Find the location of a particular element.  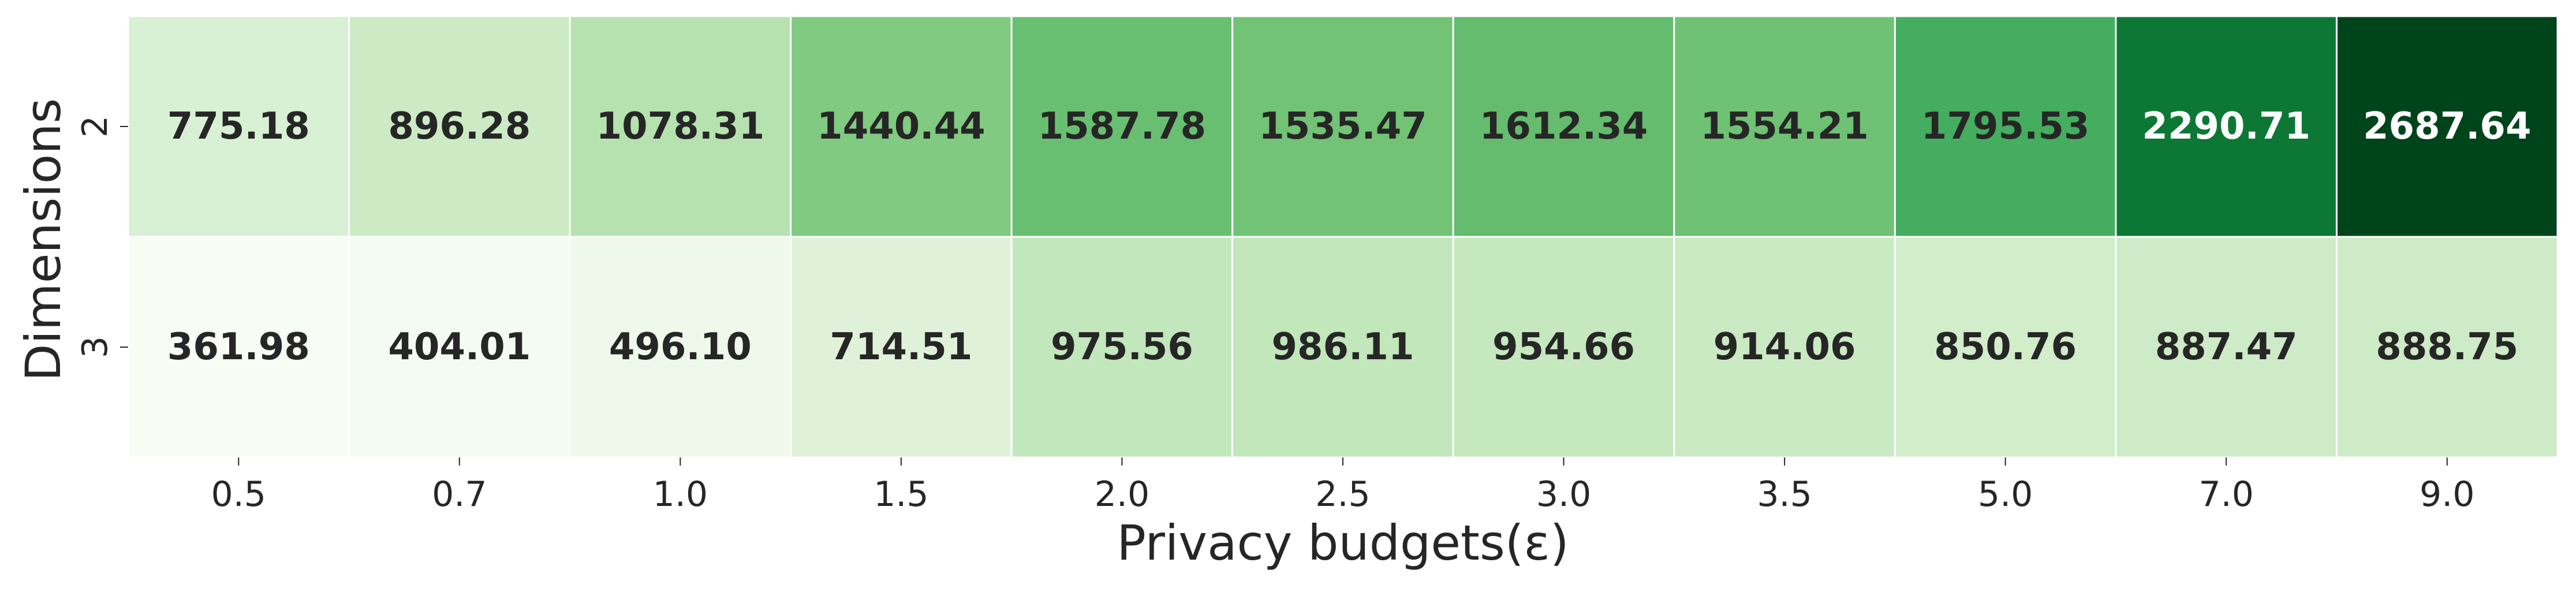

cell-value-label: 887.47 is located at coordinates (2226, 347).